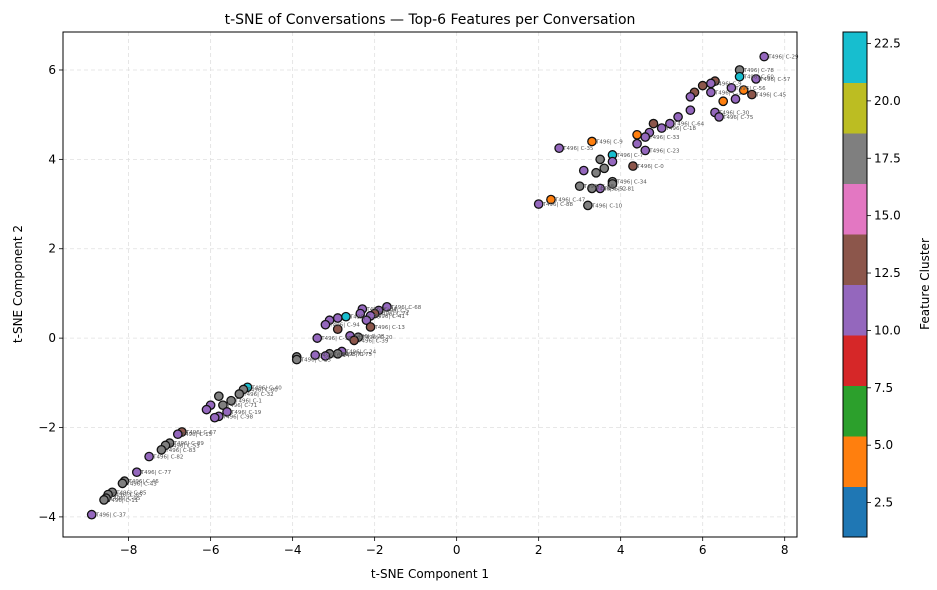 This screenshot has width=937, height=590. Describe the element at coordinates (336, 339) in the screenshot. I see `point-label: T496| C-76` at that location.